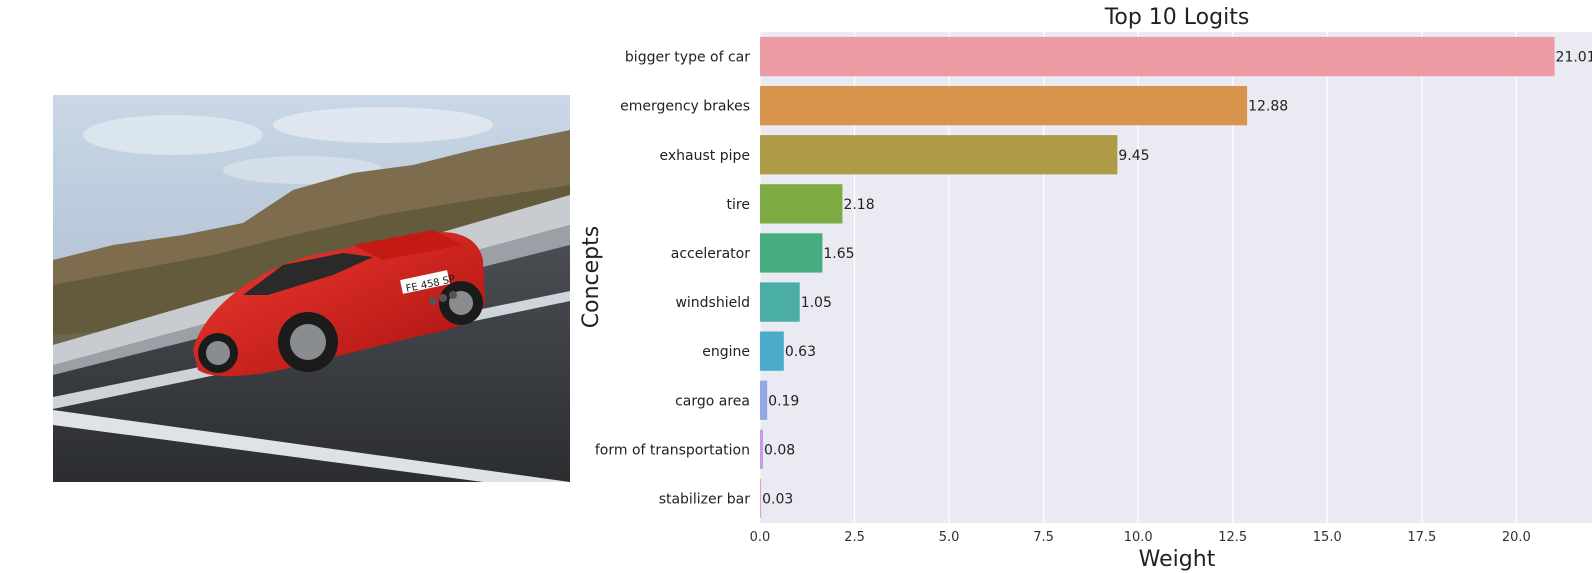 This screenshot has width=1592, height=573. Describe the element at coordinates (949, 537) in the screenshot. I see `x-tick-label: 5.0` at that location.